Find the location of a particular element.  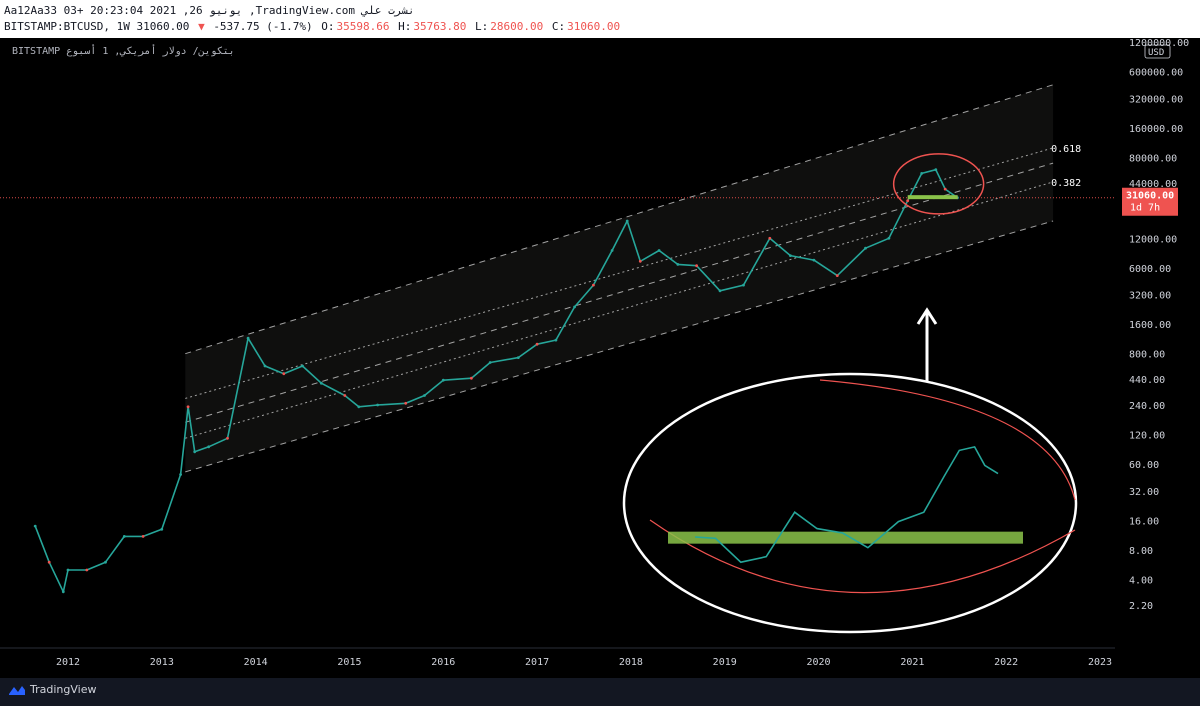

y-tick-label: 160000.00 is located at coordinates (1156, 129).